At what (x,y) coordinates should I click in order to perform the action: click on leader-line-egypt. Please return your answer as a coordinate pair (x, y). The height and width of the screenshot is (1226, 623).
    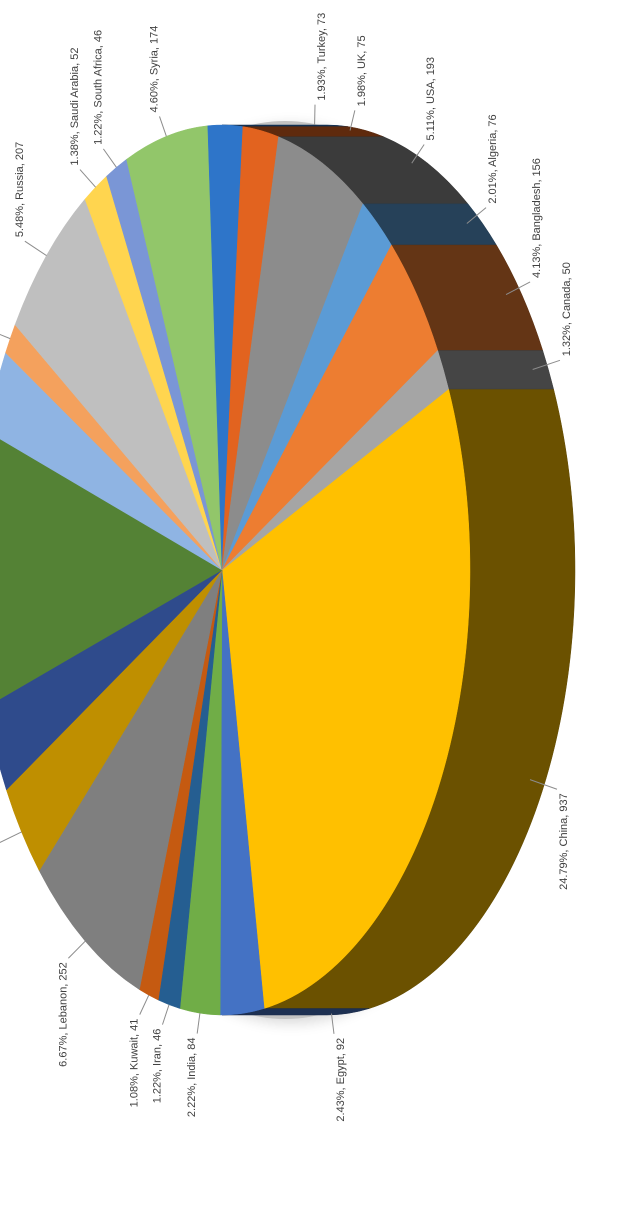
    Looking at the image, I should click on (332, 1023).